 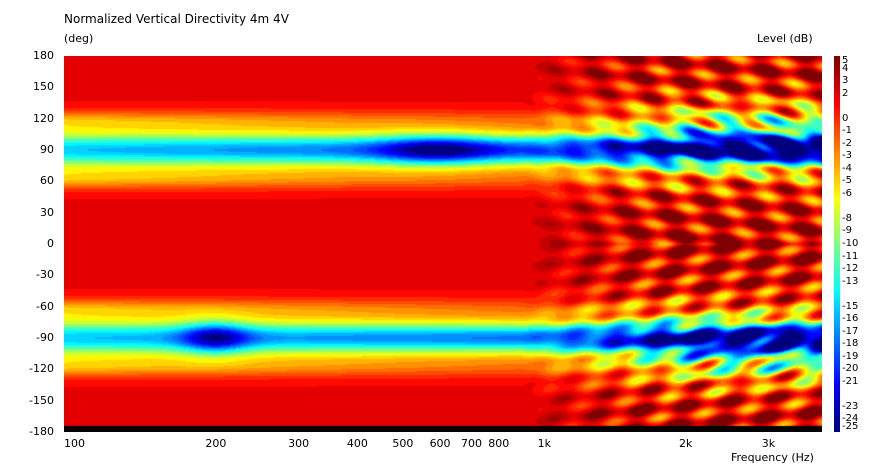 What do you see at coordinates (847, 218) in the screenshot?
I see `colorbar-tick-label: -8` at bounding box center [847, 218].